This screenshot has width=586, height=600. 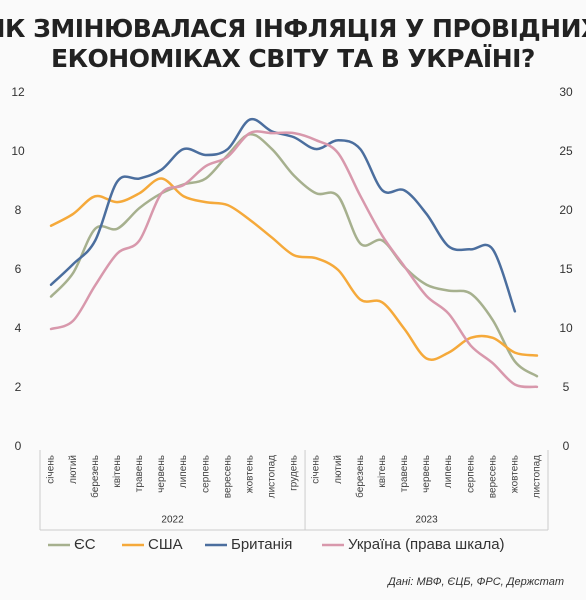 What do you see at coordinates (293, 28) in the screenshot?
I see `chart-title: ЯК ЗМІНЮВАЛАСЯ ІНФЛЯЦІЯ У ПРОВІДНИХ` at bounding box center [293, 28].